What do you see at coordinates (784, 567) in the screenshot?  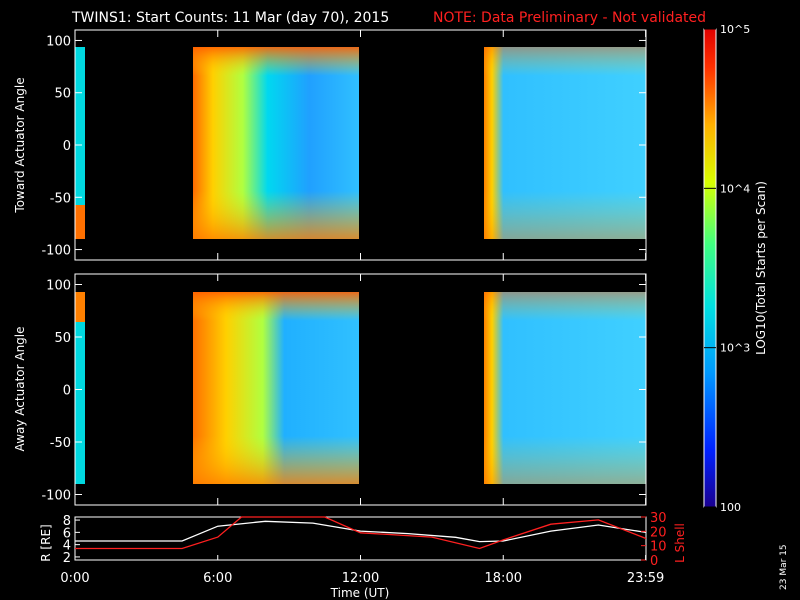 I see `date-stamp: 23 Mar 15` at bounding box center [784, 567].